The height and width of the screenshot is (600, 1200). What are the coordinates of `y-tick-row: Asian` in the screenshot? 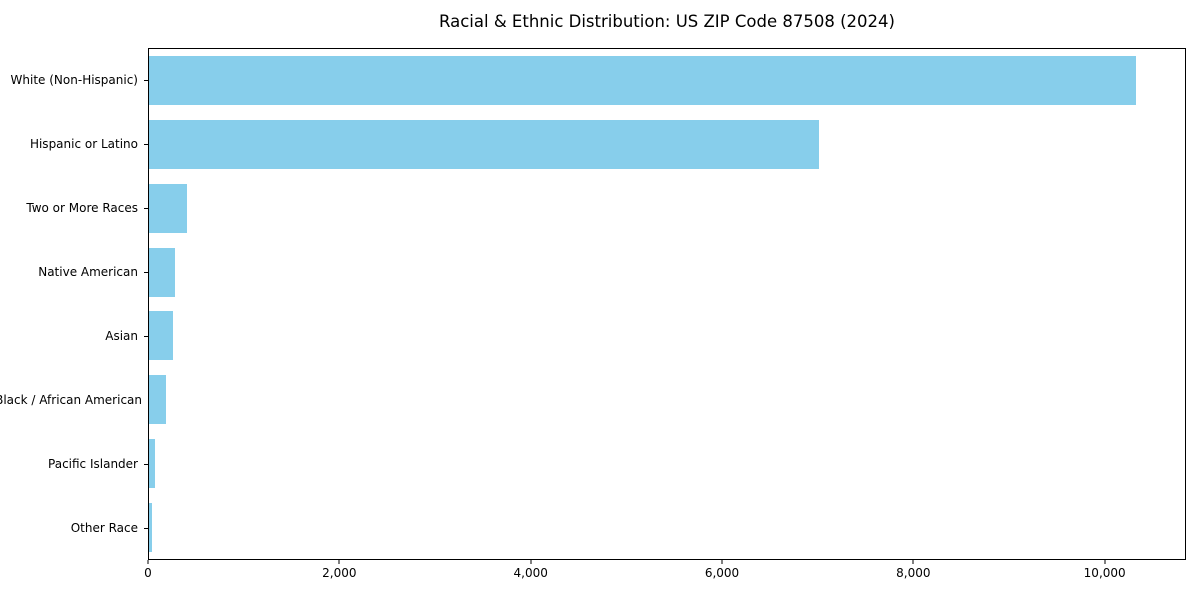 It's located at (74, 336).